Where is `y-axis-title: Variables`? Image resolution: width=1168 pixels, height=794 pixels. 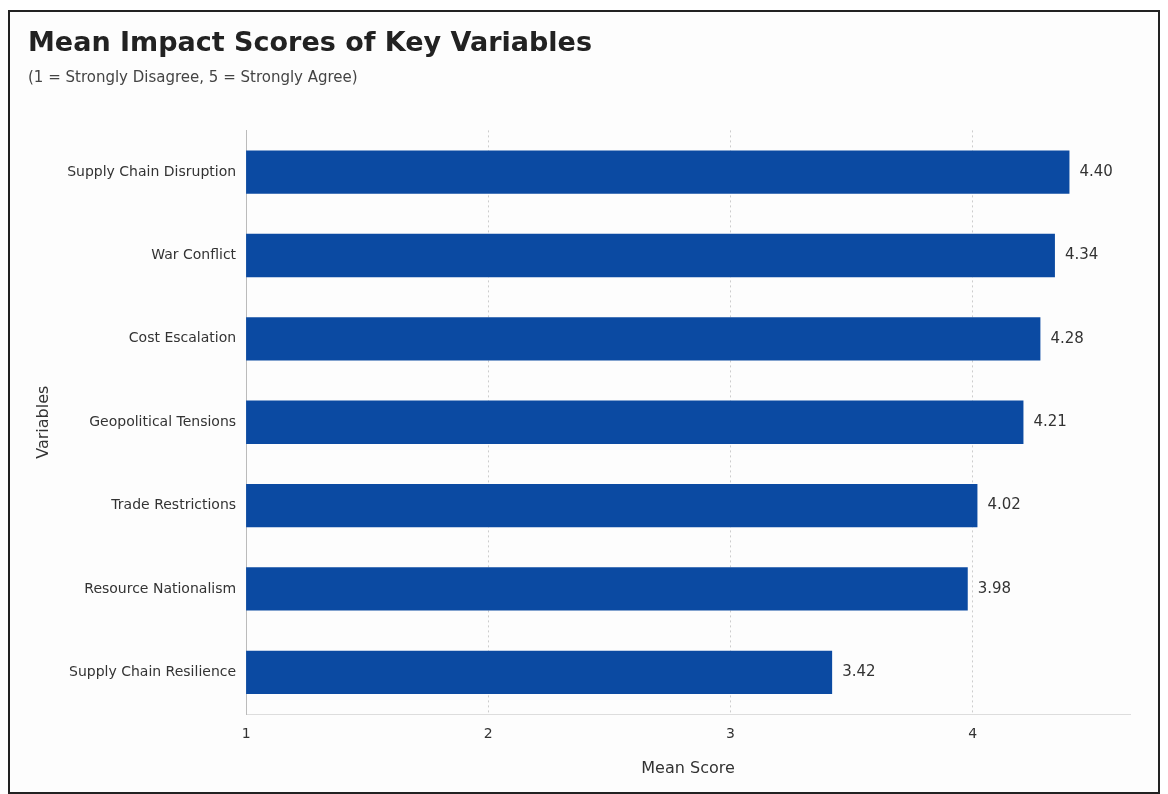 y-axis-title: Variables is located at coordinates (42, 422).